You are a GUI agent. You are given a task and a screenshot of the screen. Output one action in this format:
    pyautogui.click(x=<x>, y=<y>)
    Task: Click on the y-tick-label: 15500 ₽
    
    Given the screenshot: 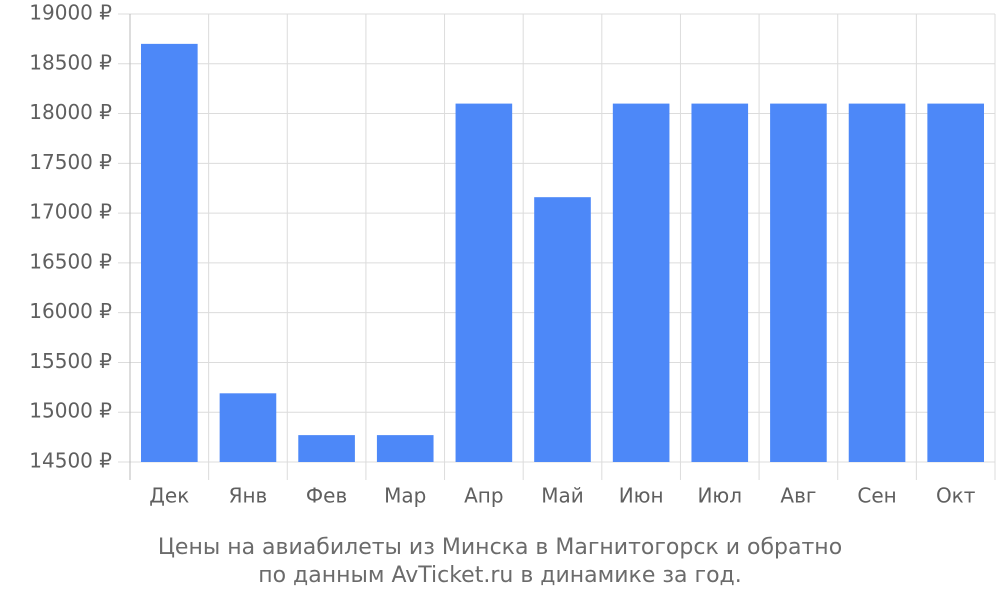 What is the action you would take?
    pyautogui.click(x=70, y=361)
    